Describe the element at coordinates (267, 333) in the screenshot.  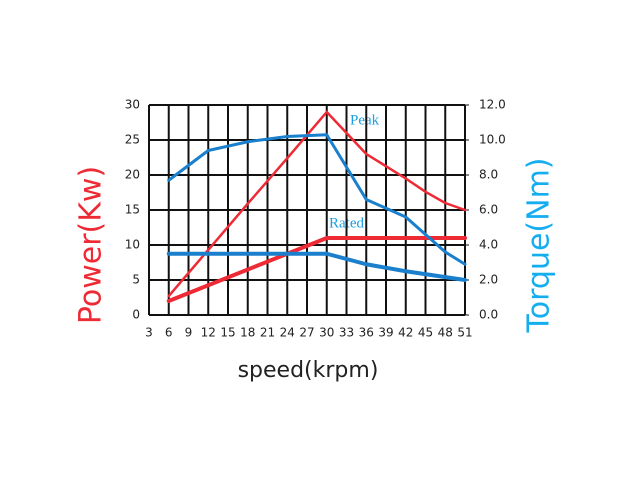
I see `x-tick-label: 21` at that location.